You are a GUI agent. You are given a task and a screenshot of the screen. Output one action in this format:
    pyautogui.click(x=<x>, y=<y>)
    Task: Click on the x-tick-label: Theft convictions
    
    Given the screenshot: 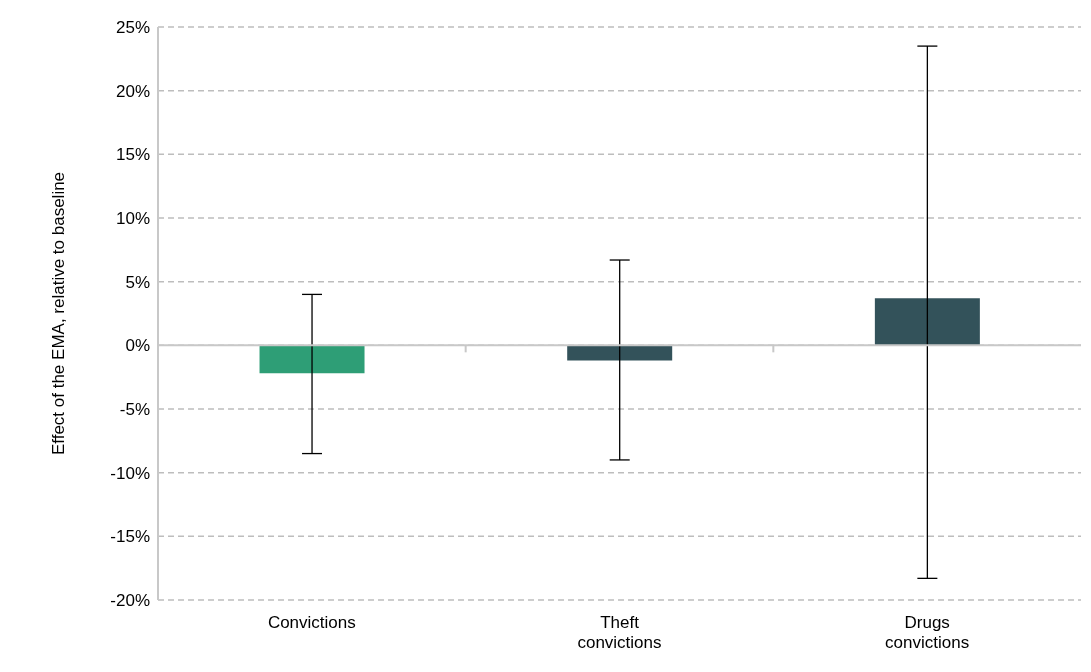 What is the action you would take?
    pyautogui.click(x=619, y=632)
    